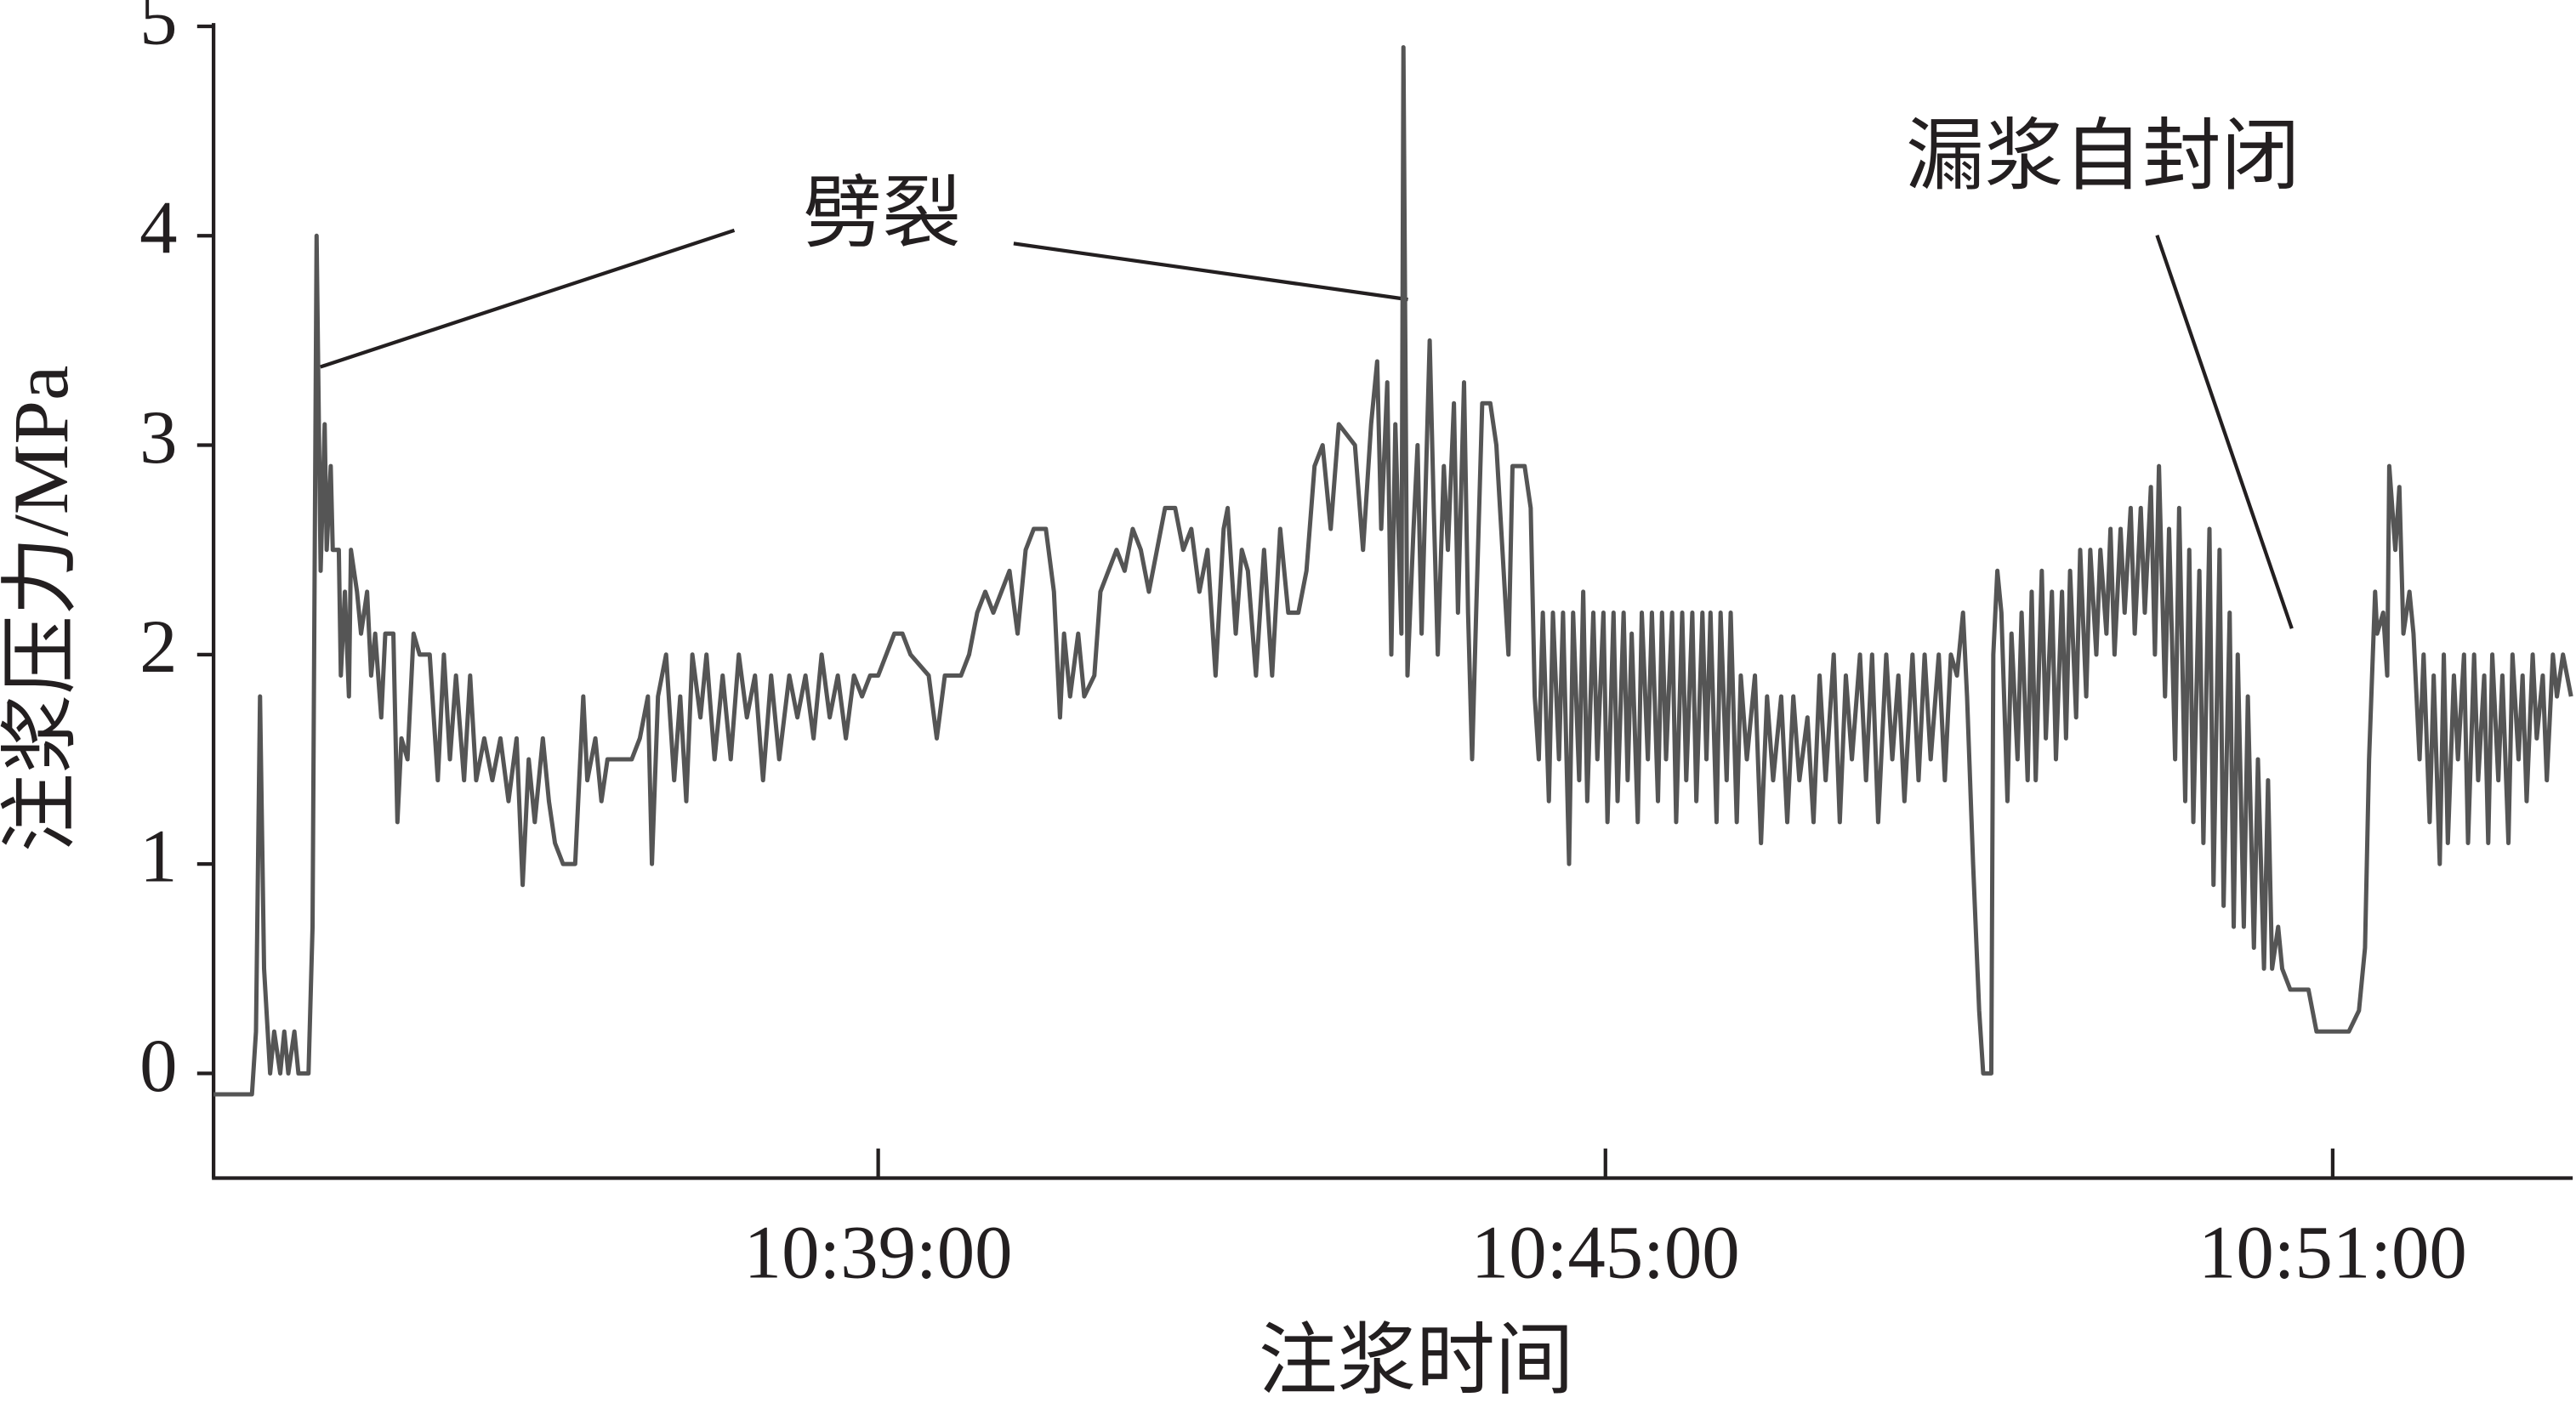 Image resolution: width=2576 pixels, height=1420 pixels. Describe the element at coordinates (158, 30) in the screenshot. I see `y-tick-label: 5` at that location.